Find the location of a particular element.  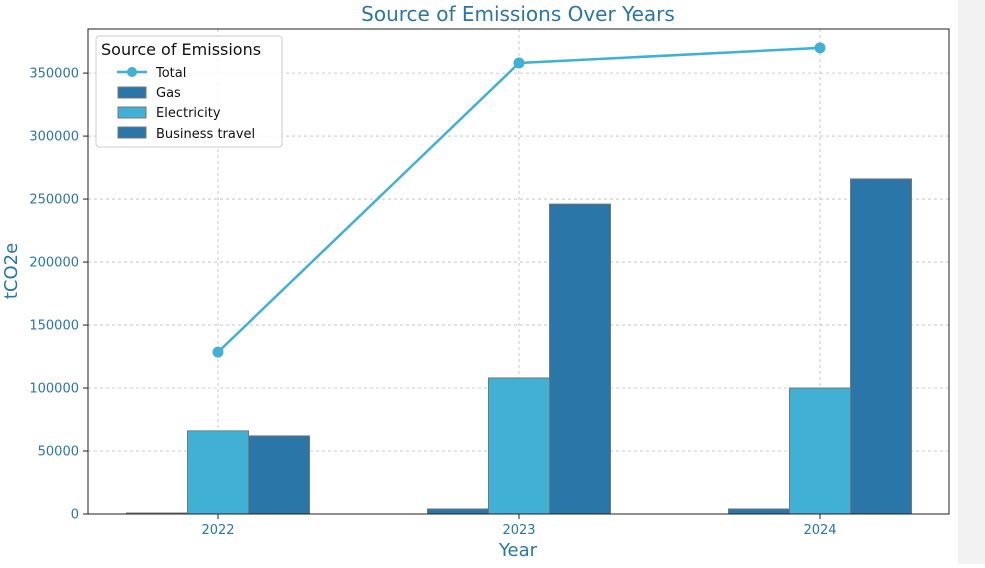

bar-electricity-2022 is located at coordinates (218, 472).